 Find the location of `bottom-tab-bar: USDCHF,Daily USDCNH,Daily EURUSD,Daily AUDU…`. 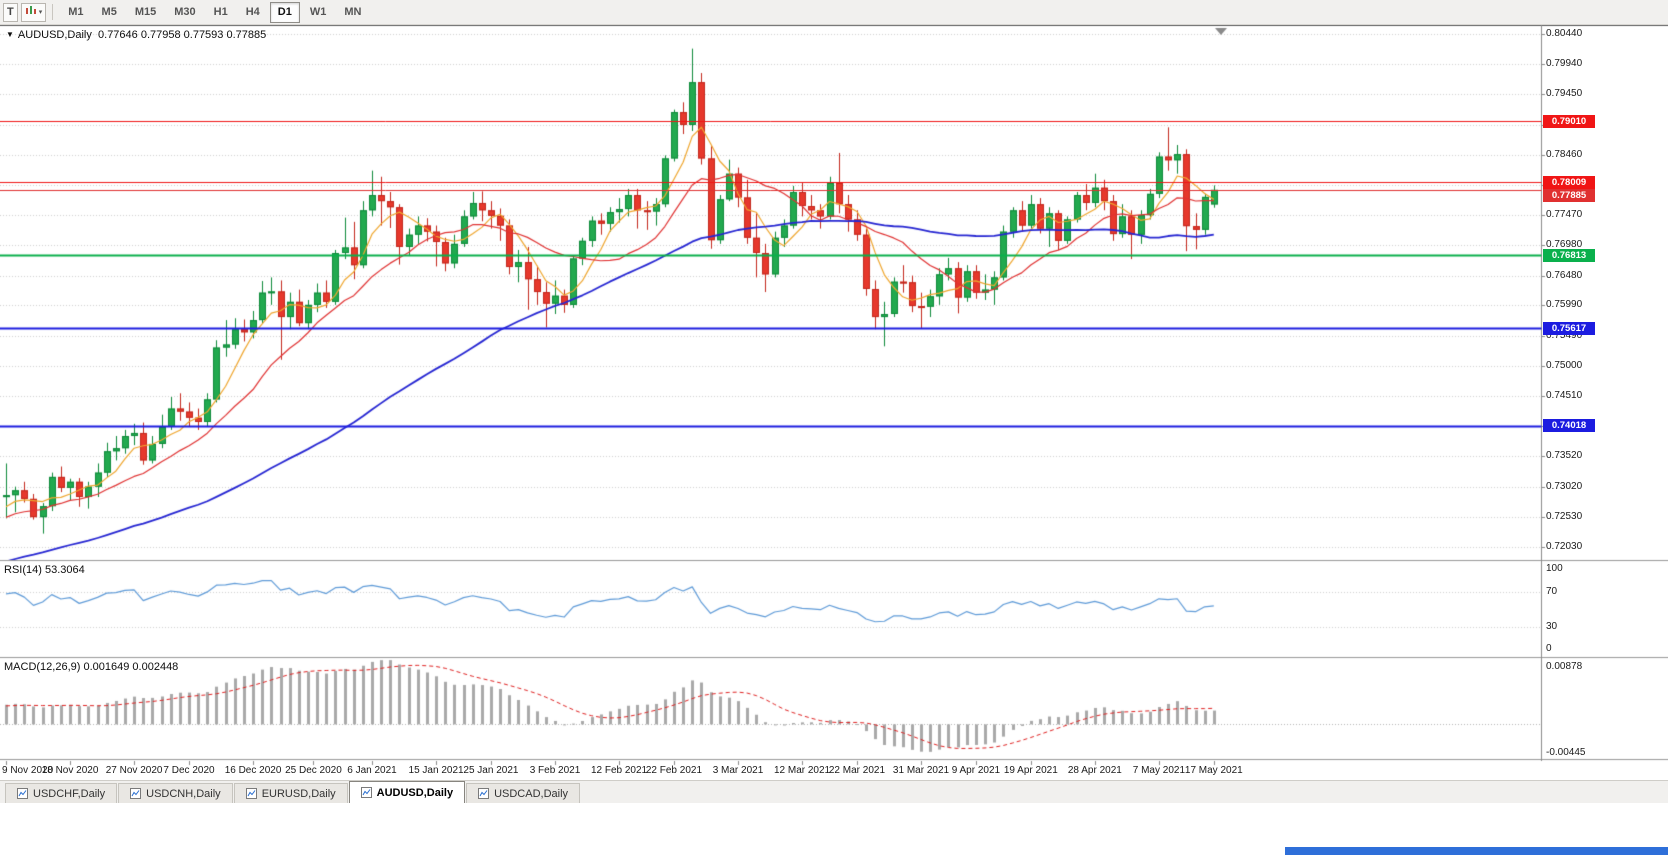

bottom-tab-bar: USDCHF,Daily USDCNH,Daily EURUSD,Daily AUDU… is located at coordinates (834, 791).